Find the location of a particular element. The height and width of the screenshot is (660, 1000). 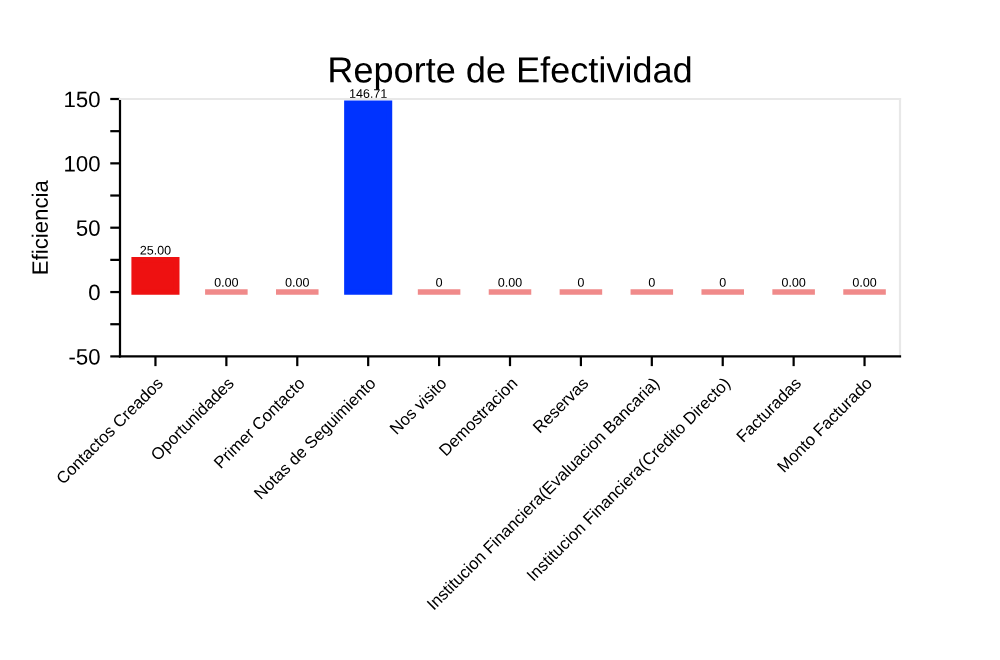

y-tick-label: 100 is located at coordinates (82, 163).